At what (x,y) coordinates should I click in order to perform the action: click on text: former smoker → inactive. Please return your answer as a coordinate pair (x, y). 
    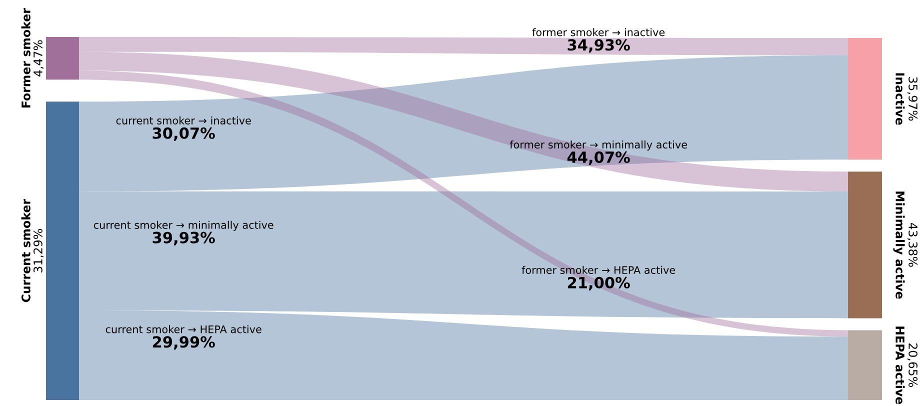
    Looking at the image, I should click on (598, 32).